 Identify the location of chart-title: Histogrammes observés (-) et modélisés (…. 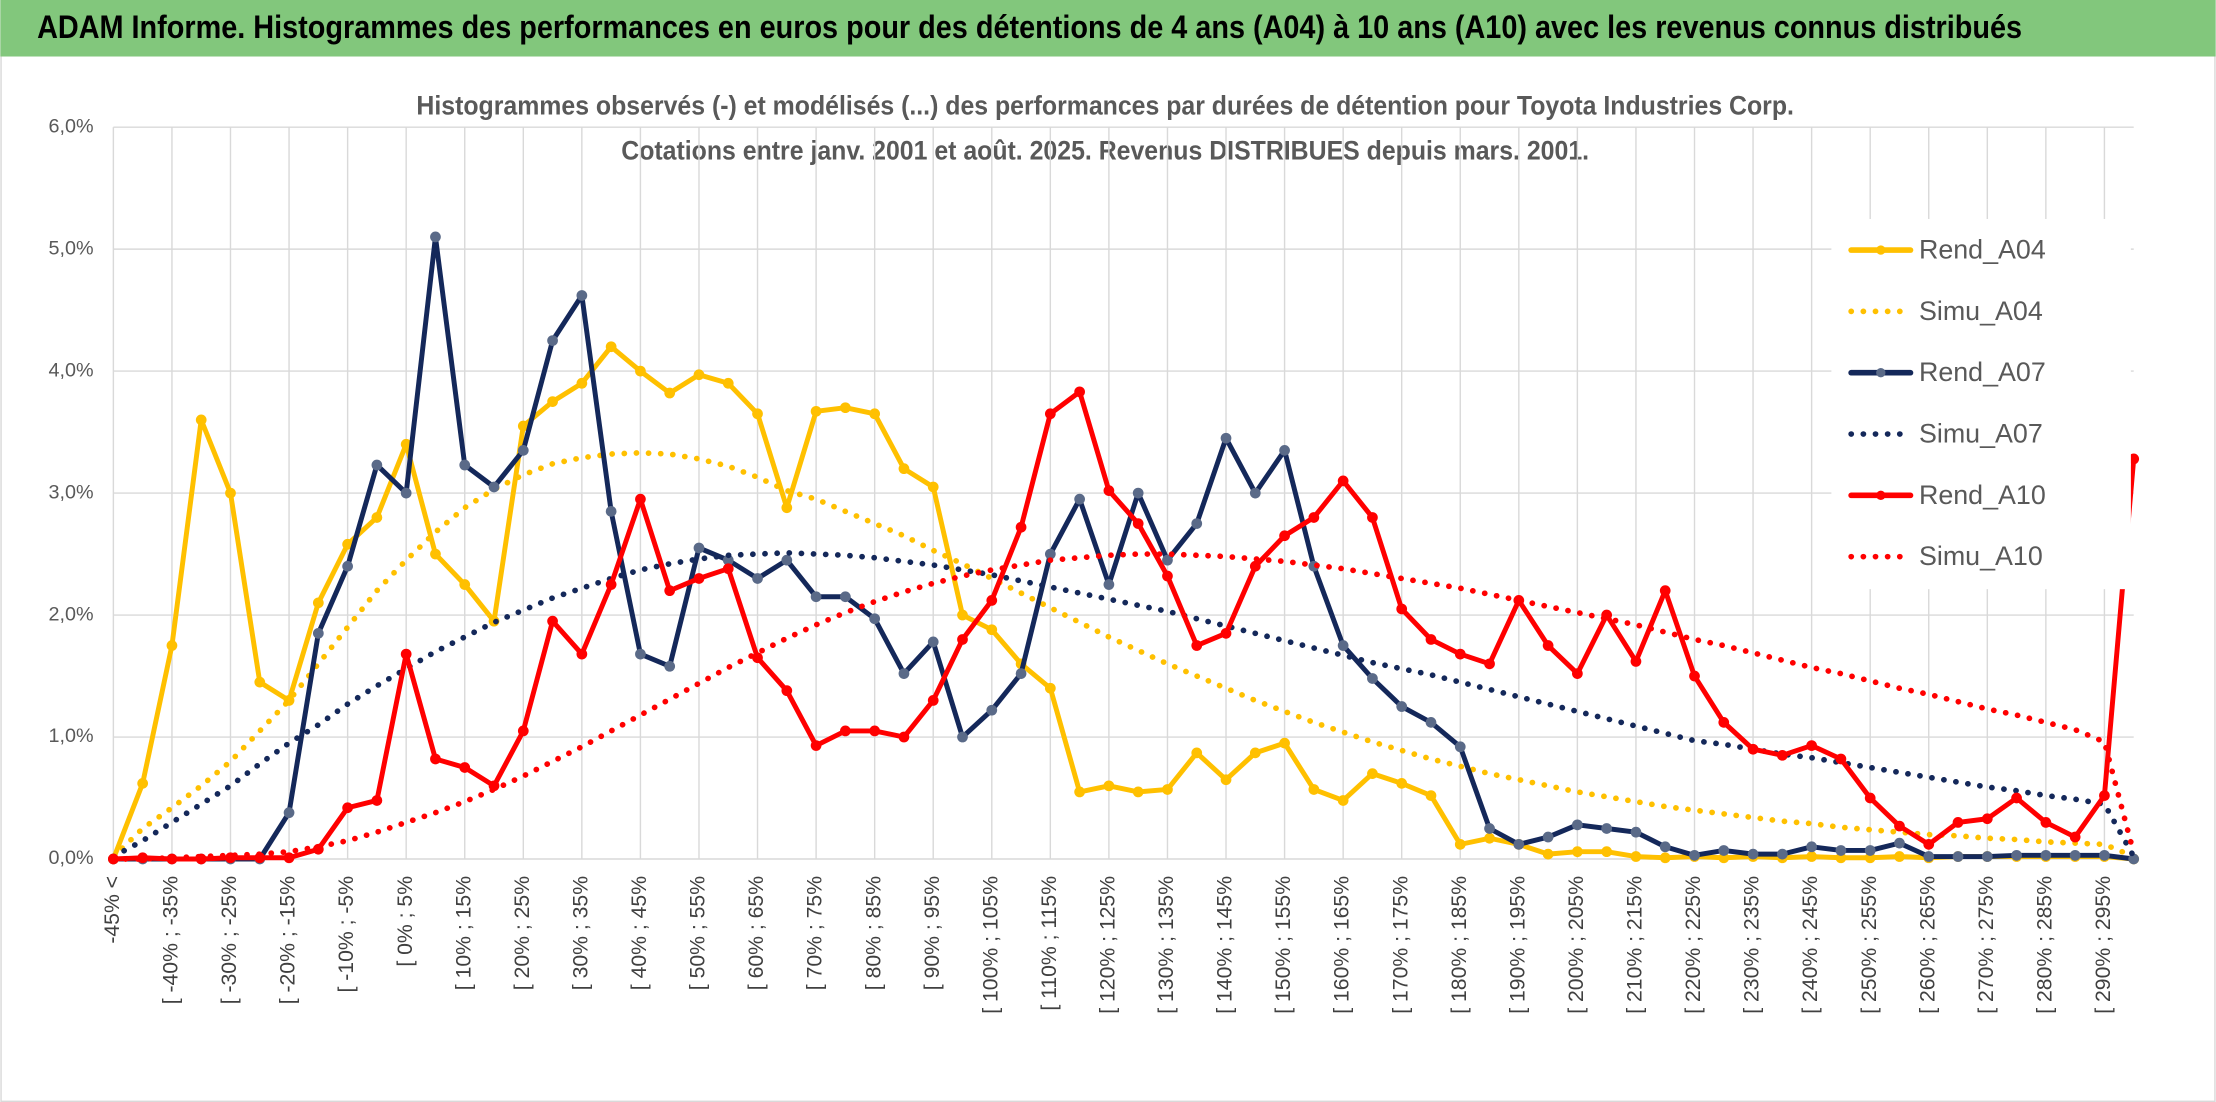
(1105, 105).